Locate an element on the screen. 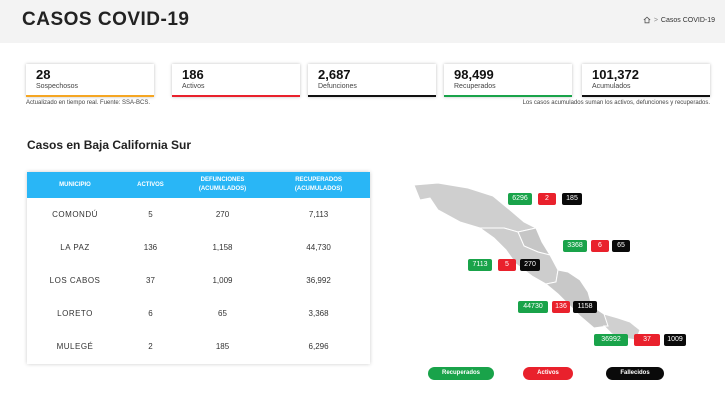 The image size is (725, 400). map-activos-comondu: 5 is located at coordinates (507, 265).